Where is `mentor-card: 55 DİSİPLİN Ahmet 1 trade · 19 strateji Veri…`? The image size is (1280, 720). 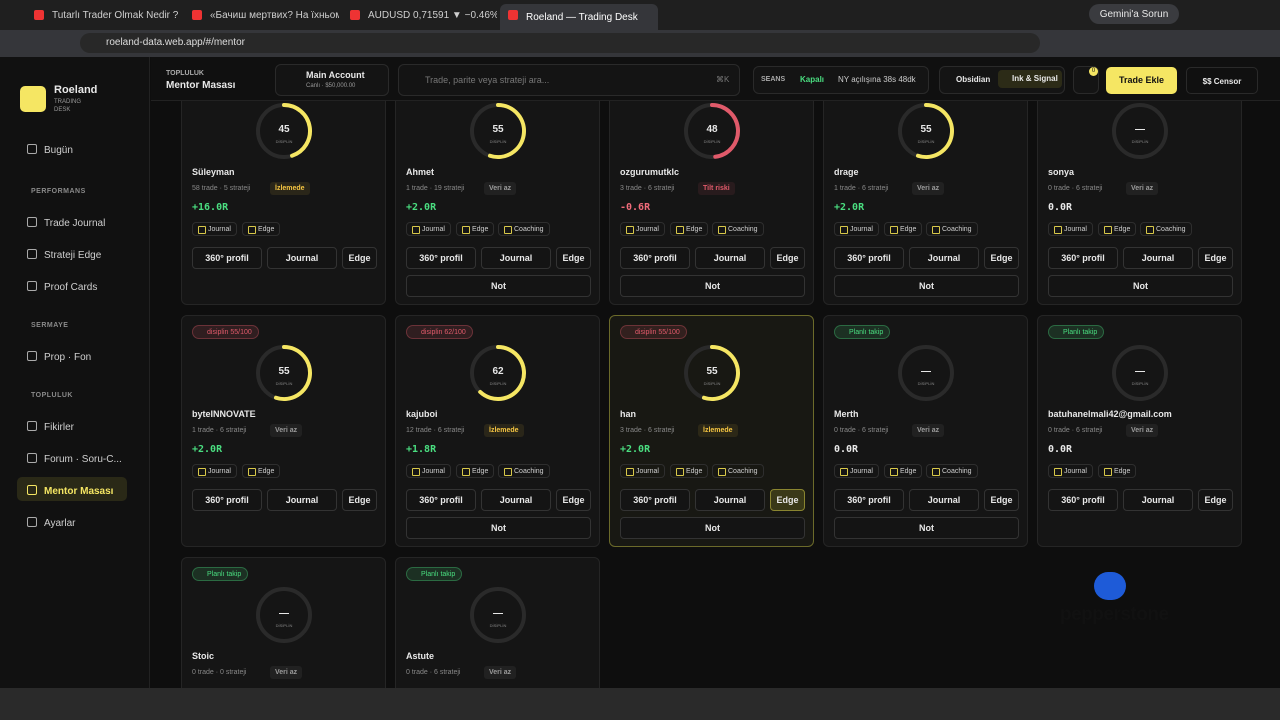 mentor-card: 55 DİSİPLİN Ahmet 1 trade · 19 strateji Veri… is located at coordinates (497, 203).